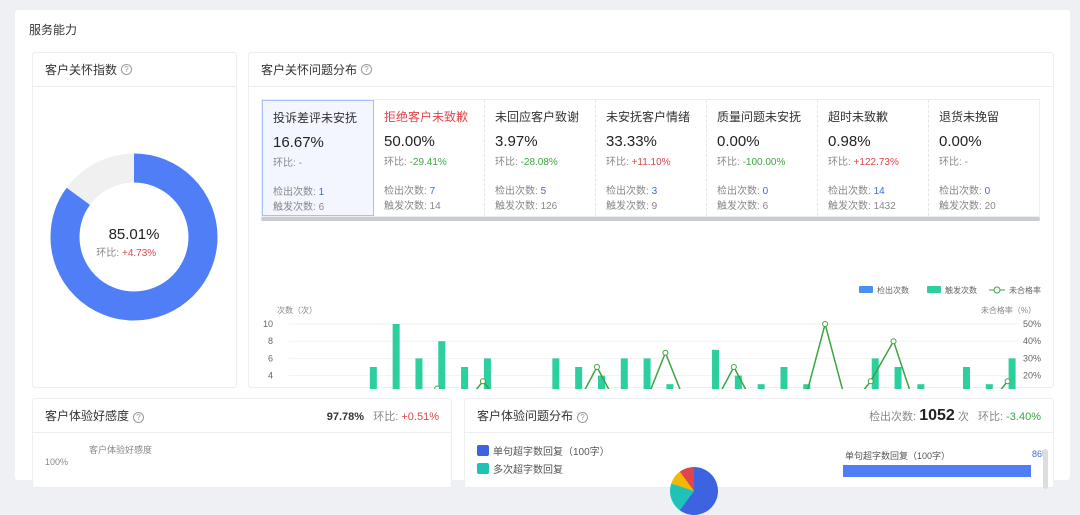 Image resolution: width=1080 pixels, height=515 pixels. Describe the element at coordinates (53, 30) in the screenshot. I see `section-title: 服务能力` at that location.